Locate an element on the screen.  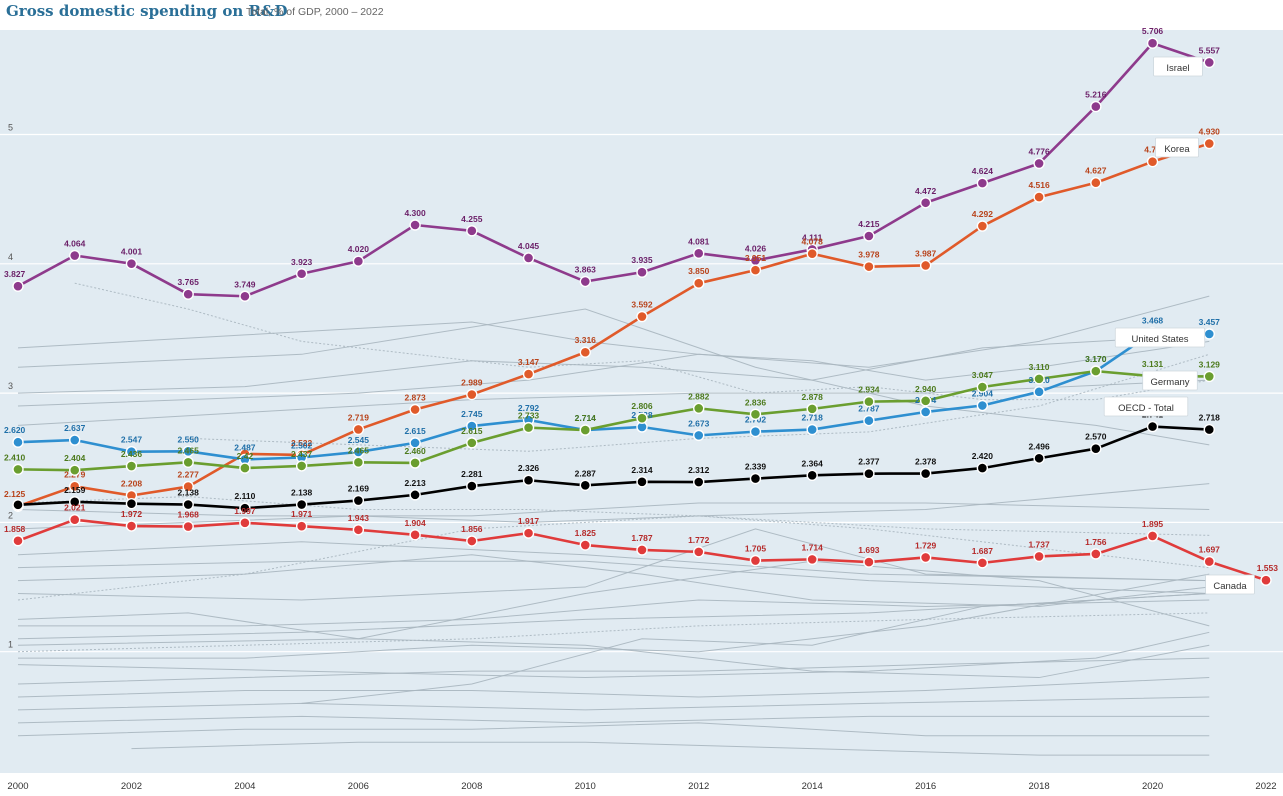
x-tick-label: 2004 is located at coordinates (244, 786).